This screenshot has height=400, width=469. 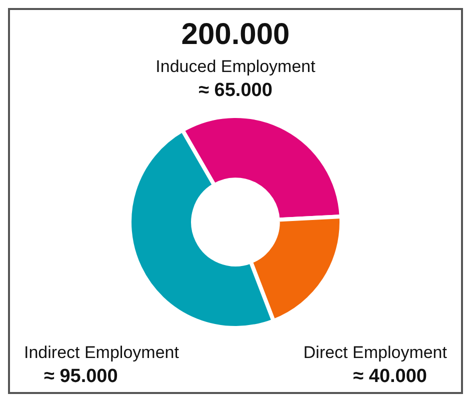 I want to click on slice-label: Indirect Employment, so click(x=102, y=352).